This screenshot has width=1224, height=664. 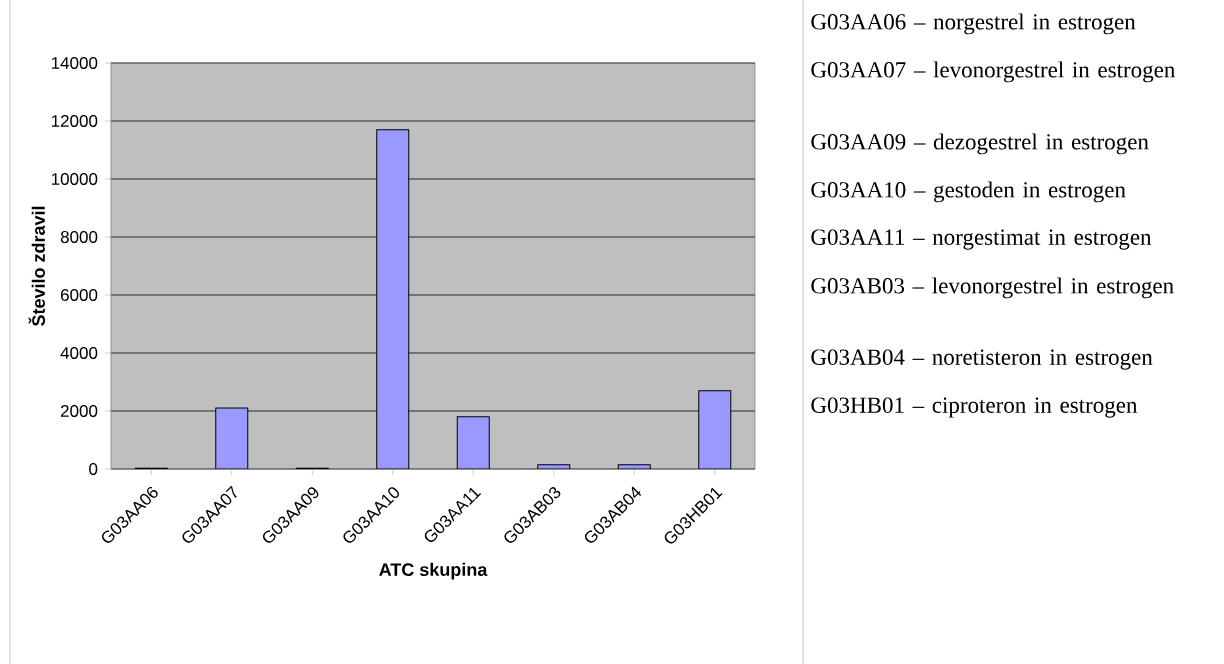 What do you see at coordinates (79, 353) in the screenshot?
I see `y-tick-label: 4000` at bounding box center [79, 353].